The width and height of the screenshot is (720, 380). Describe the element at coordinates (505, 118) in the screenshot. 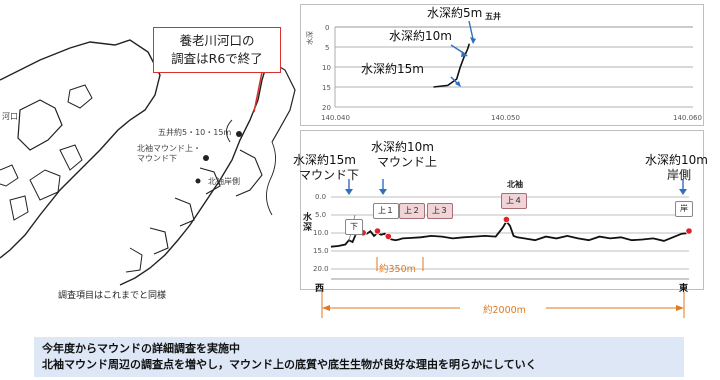

I see `goi-xtick-1: 140.050` at that location.